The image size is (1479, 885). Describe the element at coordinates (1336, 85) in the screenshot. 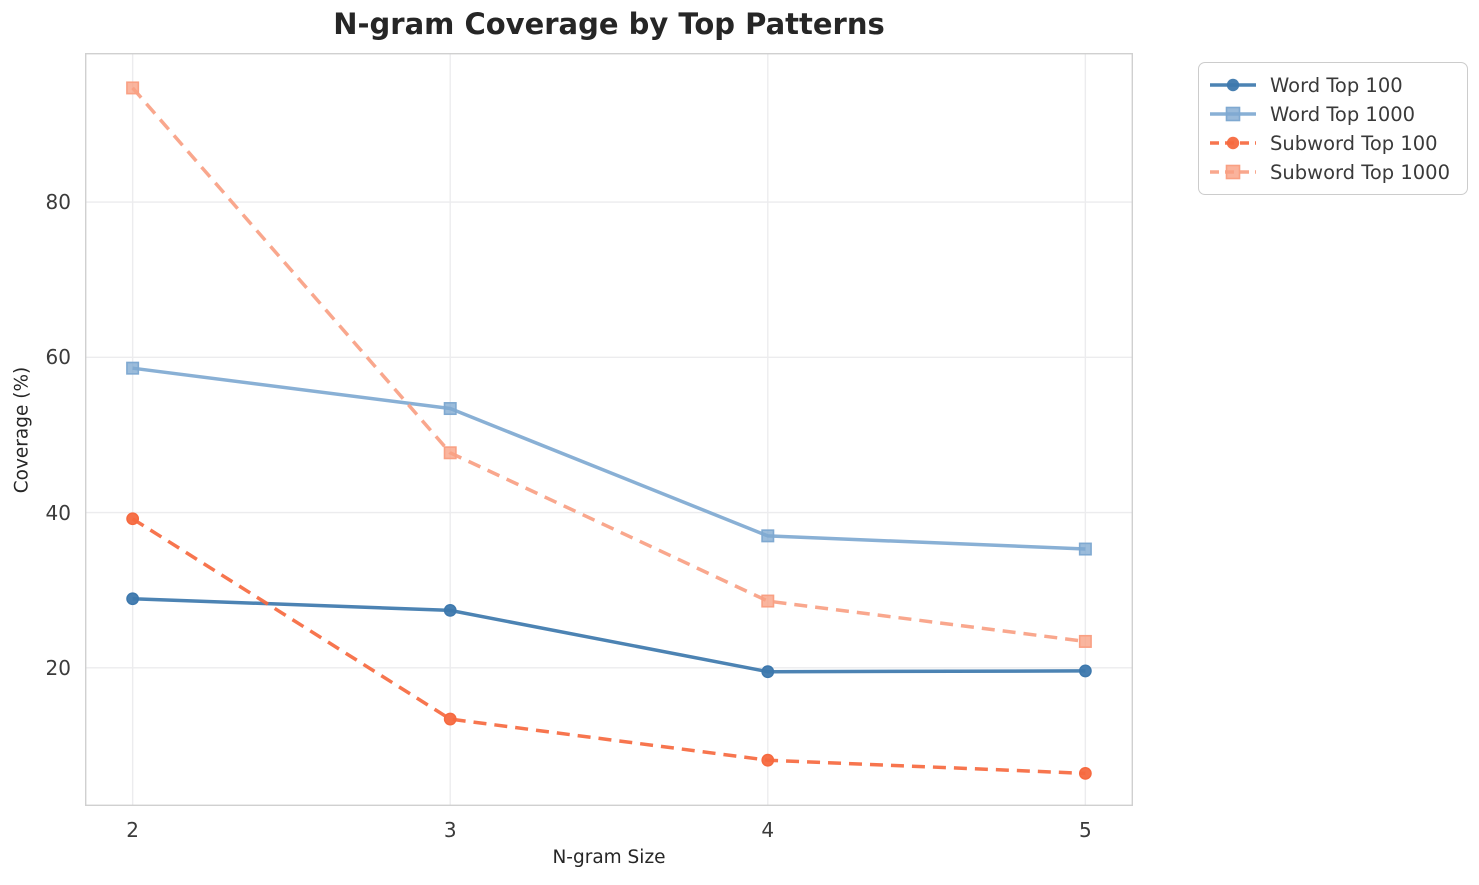

I see `legend-item-label: Word Top 100` at that location.